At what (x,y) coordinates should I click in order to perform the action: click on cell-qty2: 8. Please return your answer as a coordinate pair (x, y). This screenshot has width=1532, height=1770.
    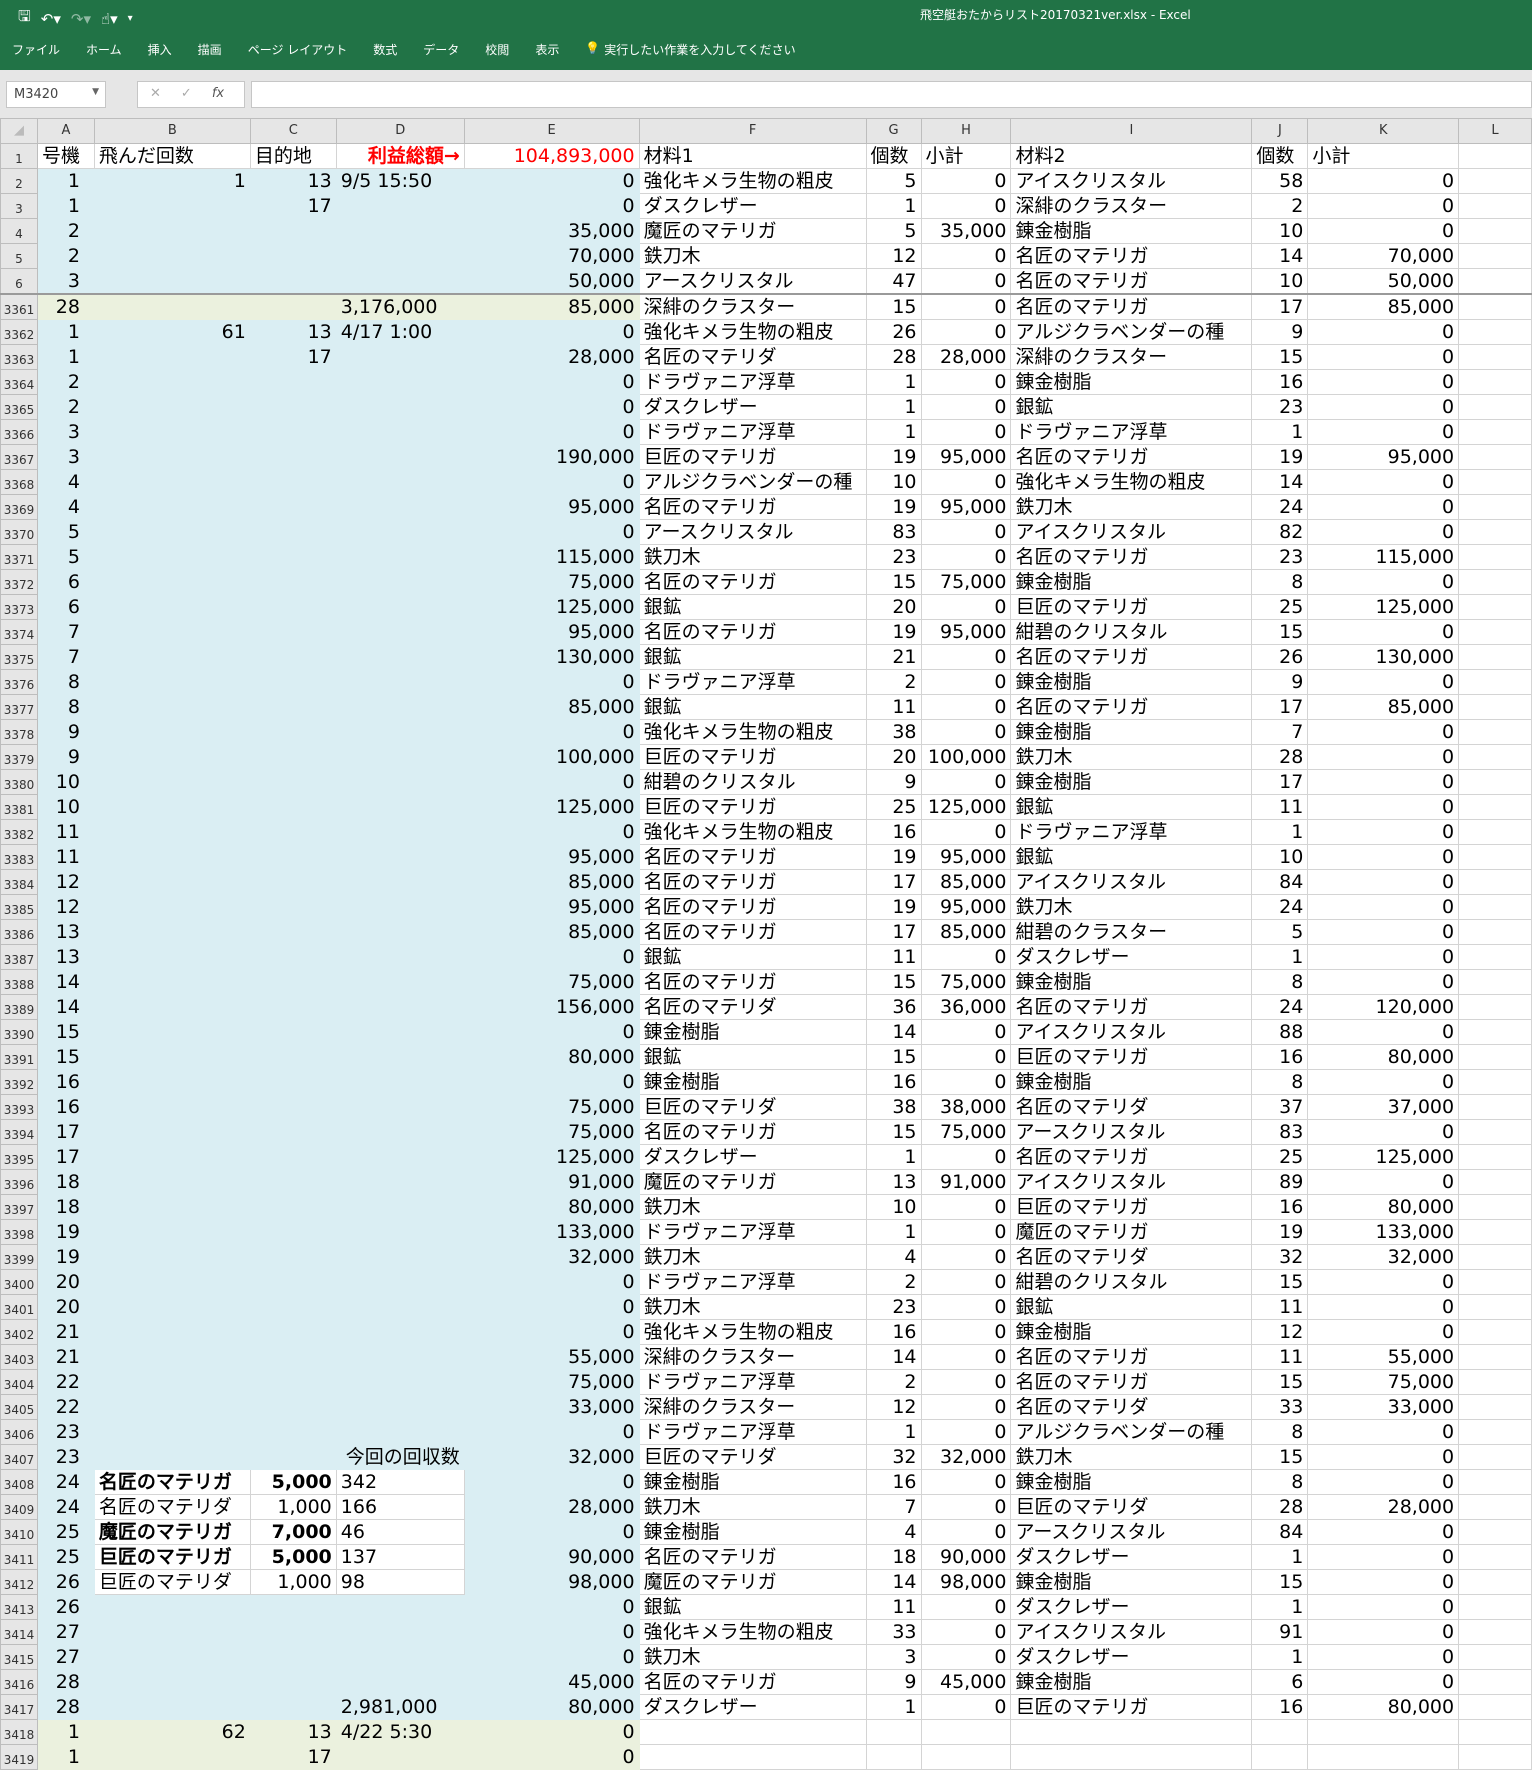
    Looking at the image, I should click on (1280, 1482).